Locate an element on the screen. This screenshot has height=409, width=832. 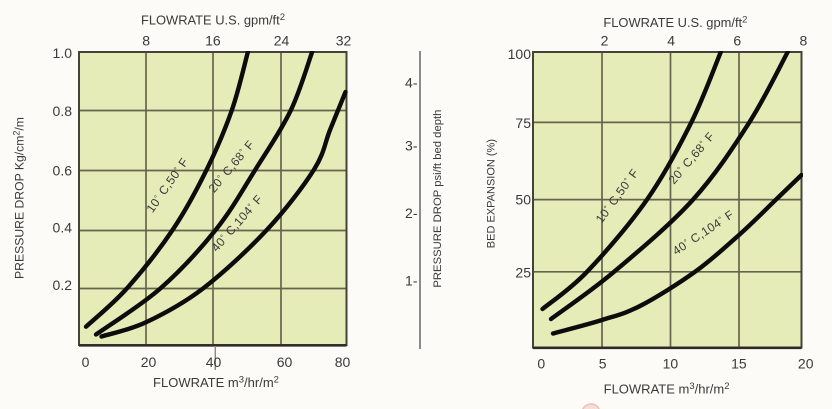
svg-text: 1.0 is located at coordinates (63, 53).